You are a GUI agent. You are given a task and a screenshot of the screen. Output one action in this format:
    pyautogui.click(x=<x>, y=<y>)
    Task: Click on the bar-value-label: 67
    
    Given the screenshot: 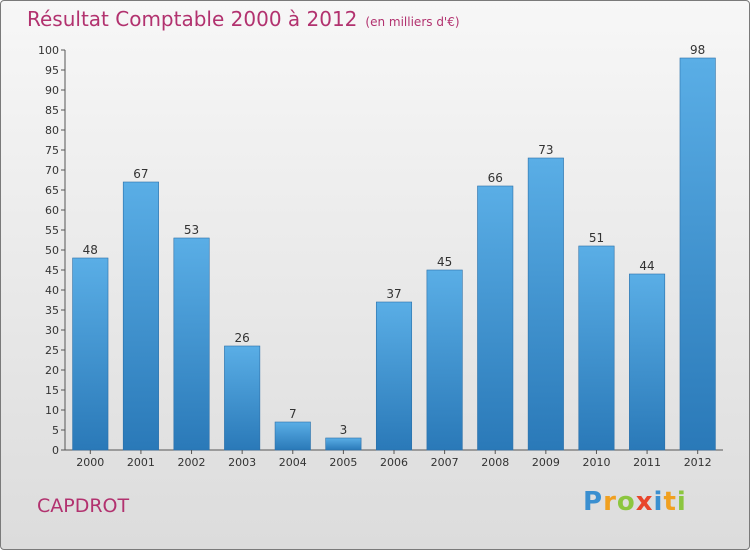 What is the action you would take?
    pyautogui.click(x=140, y=174)
    